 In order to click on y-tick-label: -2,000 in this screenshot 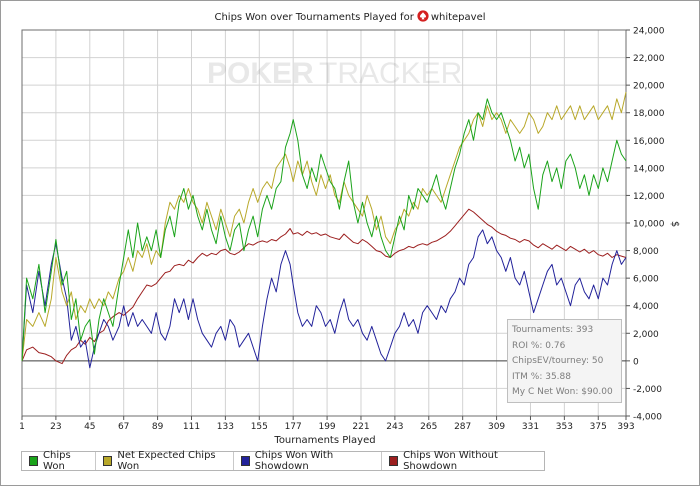, I will do `click(647, 390)`.